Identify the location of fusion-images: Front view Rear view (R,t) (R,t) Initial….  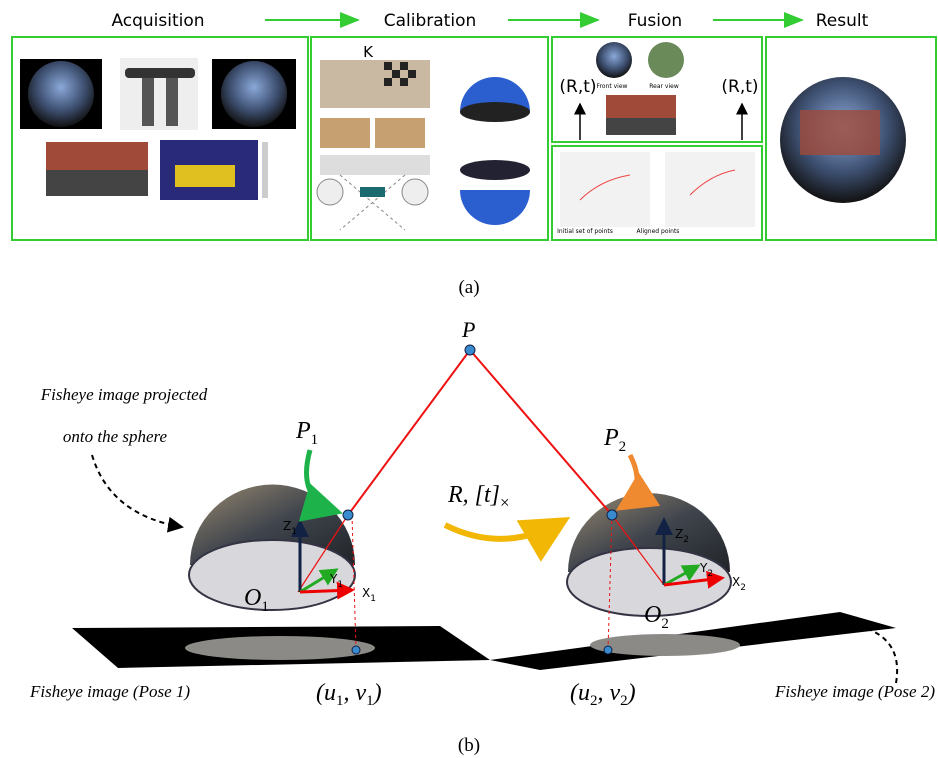
(658, 138).